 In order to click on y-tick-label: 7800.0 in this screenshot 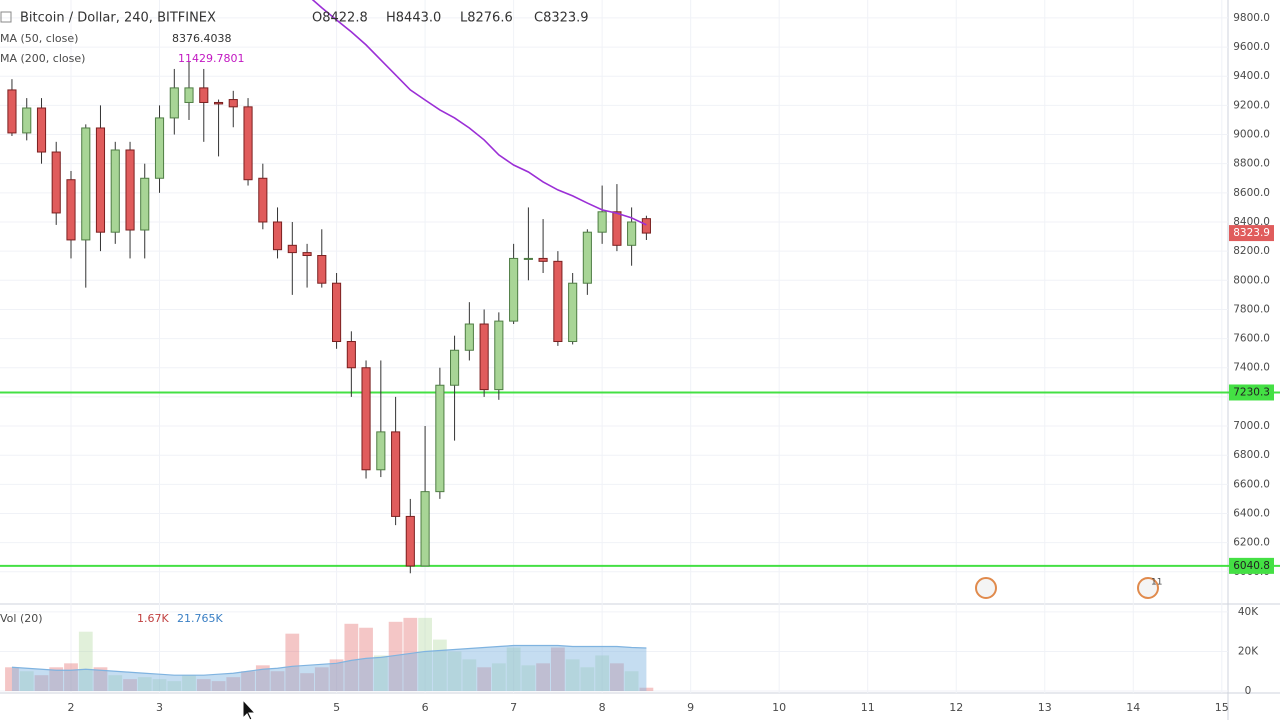, I will do `click(1251, 309)`.